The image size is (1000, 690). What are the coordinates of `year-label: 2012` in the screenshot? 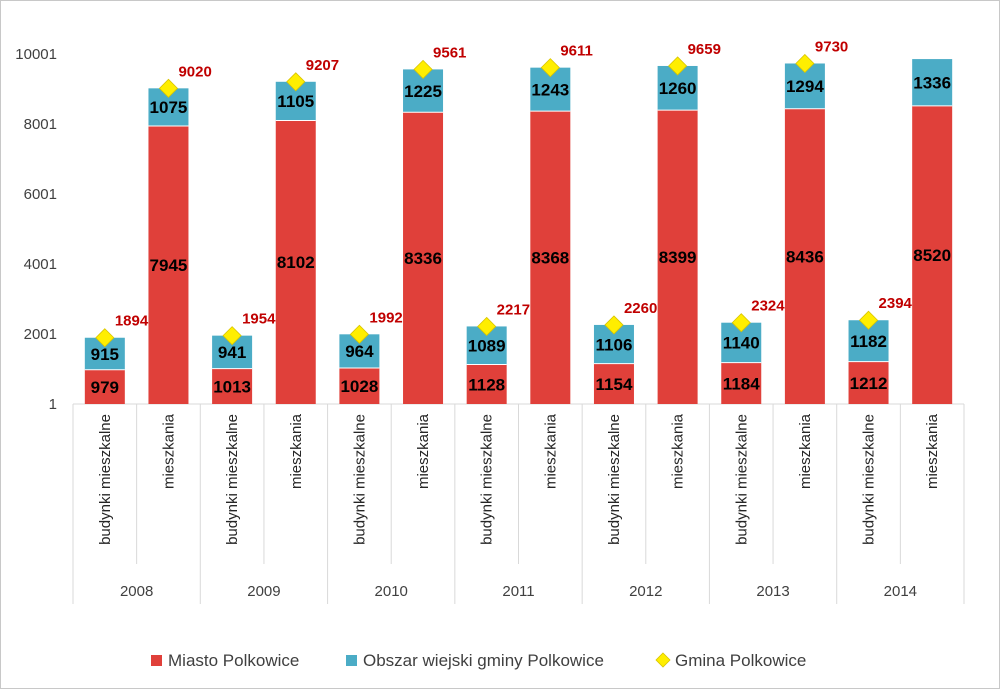 It's located at (645, 591).